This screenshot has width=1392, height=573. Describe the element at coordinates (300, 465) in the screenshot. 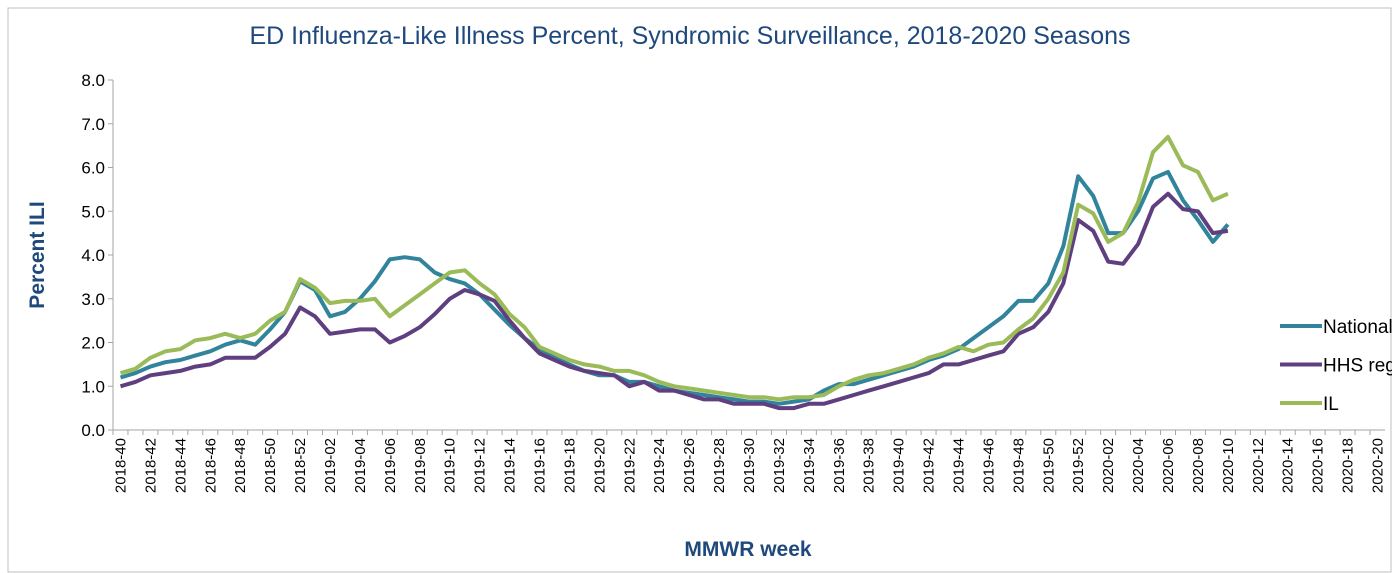

I see `x-tick-label: 2018-52` at that location.